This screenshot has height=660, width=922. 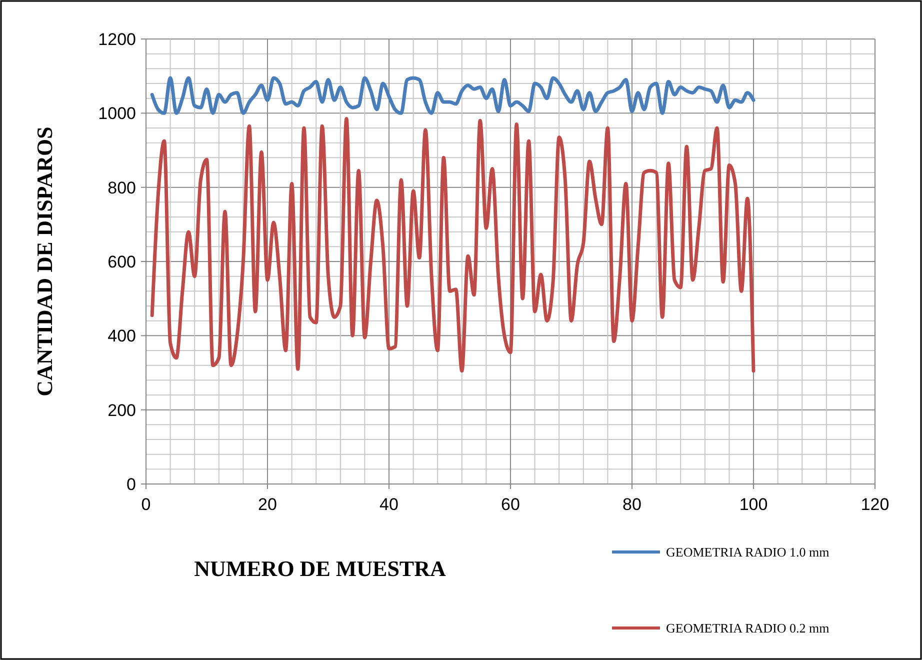 I want to click on x-tick-label: 100, so click(x=753, y=504).